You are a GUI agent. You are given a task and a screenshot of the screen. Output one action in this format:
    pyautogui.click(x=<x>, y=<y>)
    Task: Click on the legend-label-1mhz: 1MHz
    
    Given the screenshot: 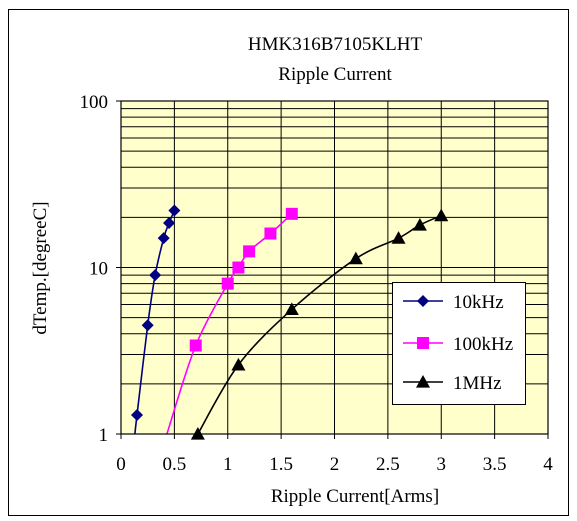 What is the action you would take?
    pyautogui.click(x=477, y=383)
    